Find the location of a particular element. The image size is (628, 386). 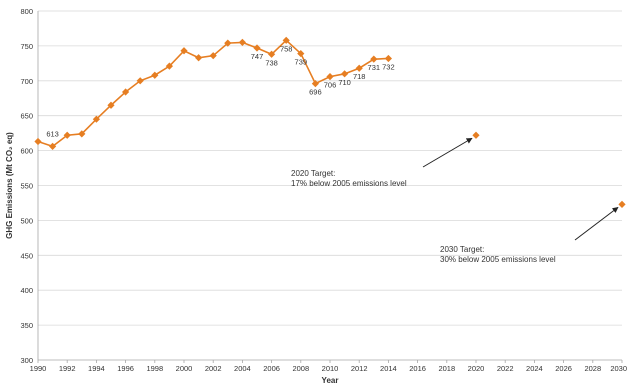

y-tick-labels: 300 350 400 450 500 550 600 650 700 750 800 is located at coordinates (26, 186).